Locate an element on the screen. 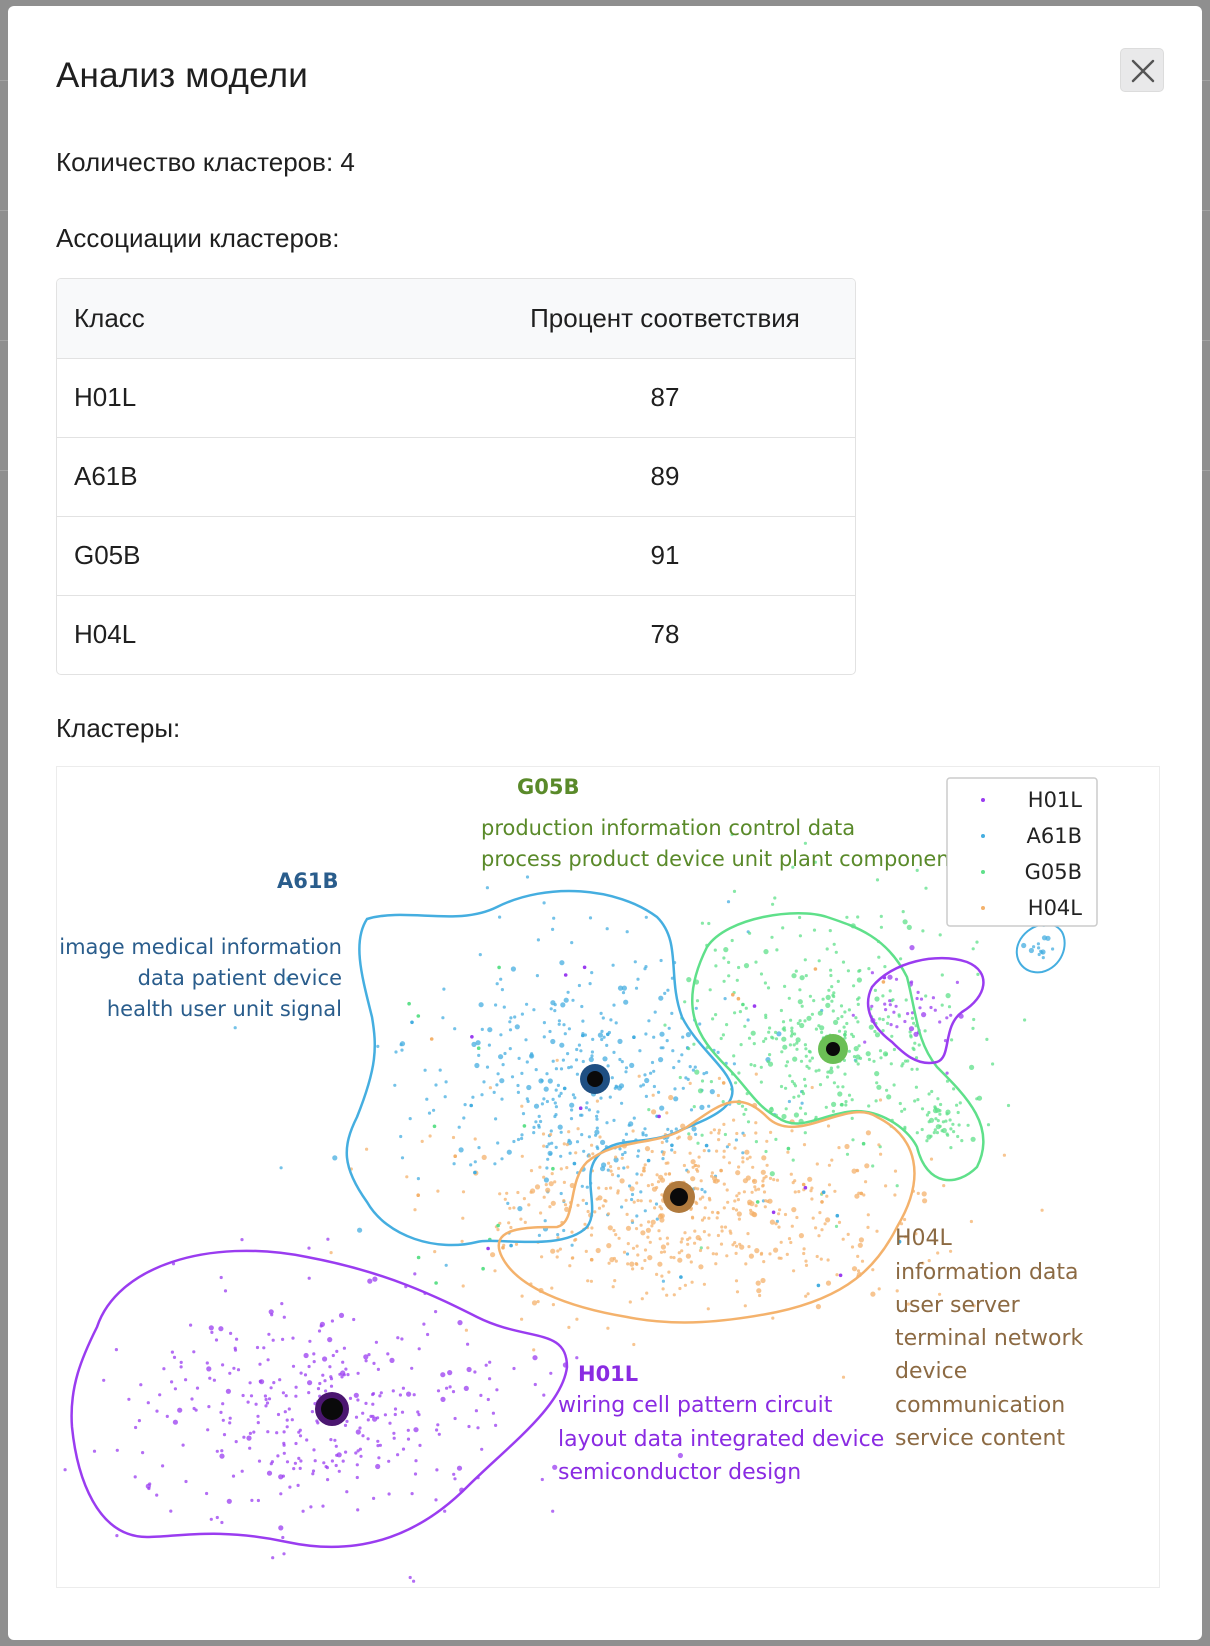 The height and width of the screenshot is (1646, 1210). cluster-keywords-h04l-1: information data is located at coordinates (987, 1272).